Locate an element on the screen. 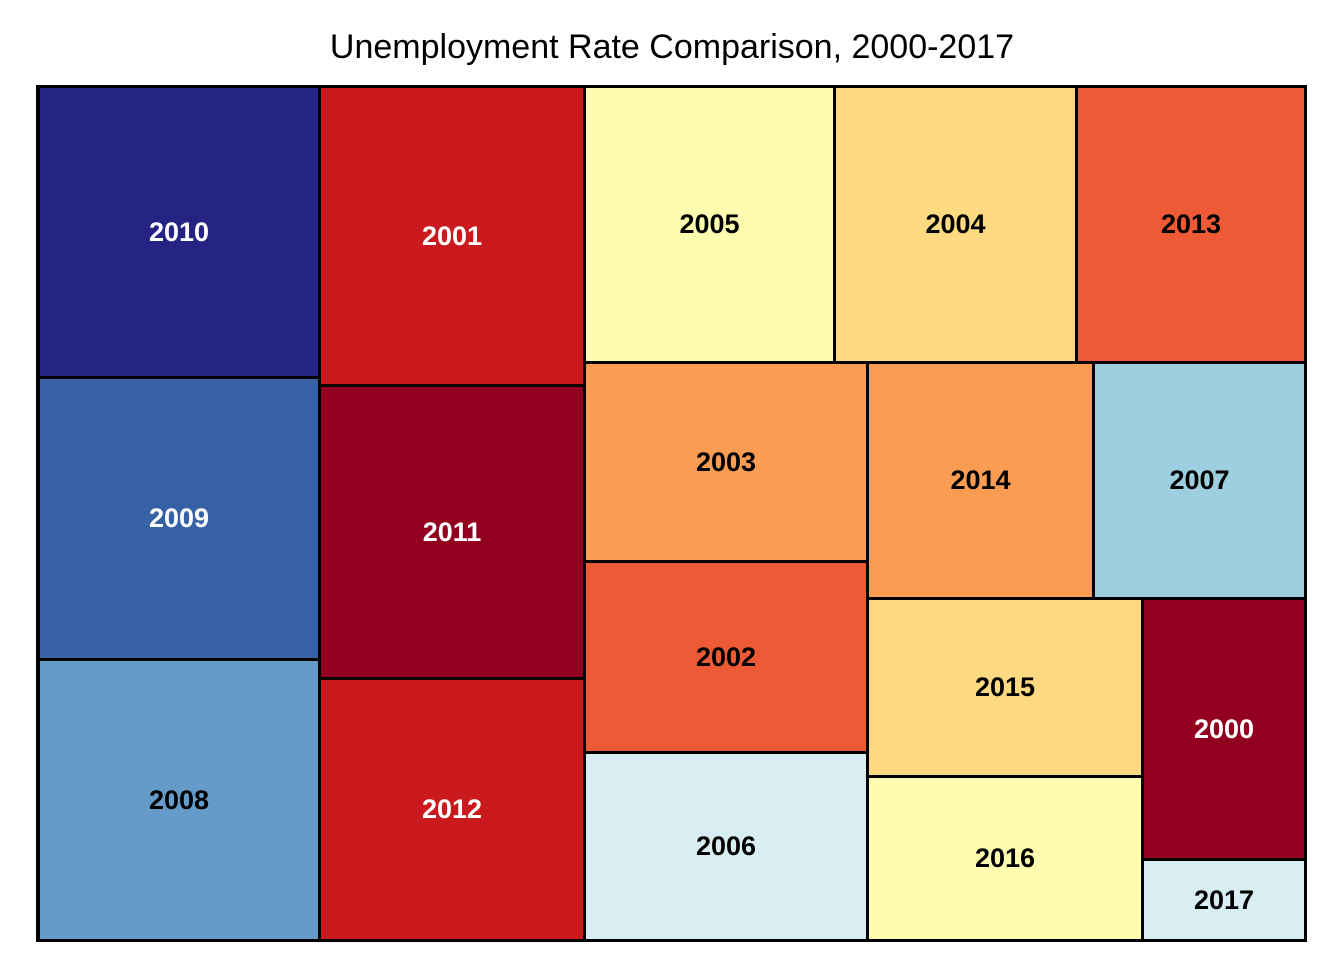 The width and height of the screenshot is (1344, 960). treemap-cell-2008: 2008 is located at coordinates (179, 800).